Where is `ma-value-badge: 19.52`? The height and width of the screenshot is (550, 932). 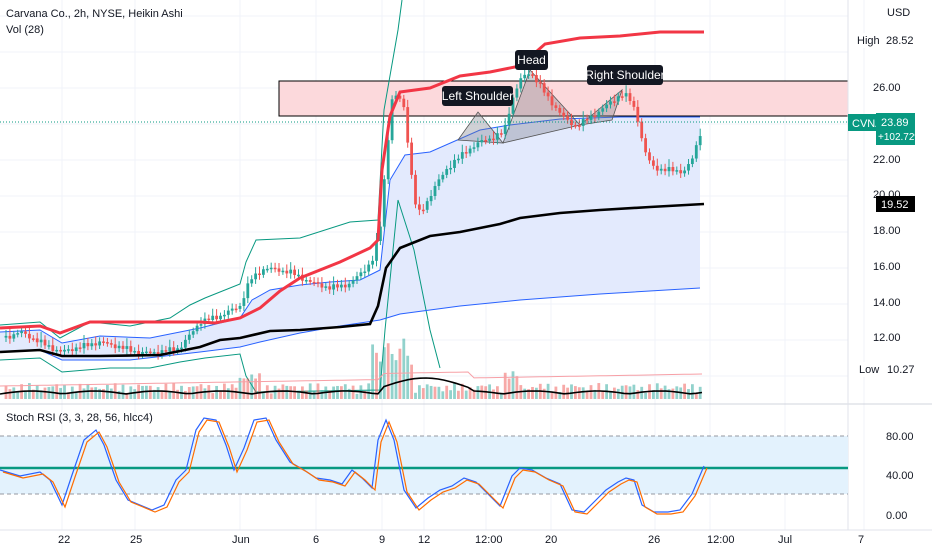
ma-value-badge: 19.52 is located at coordinates (895, 204).